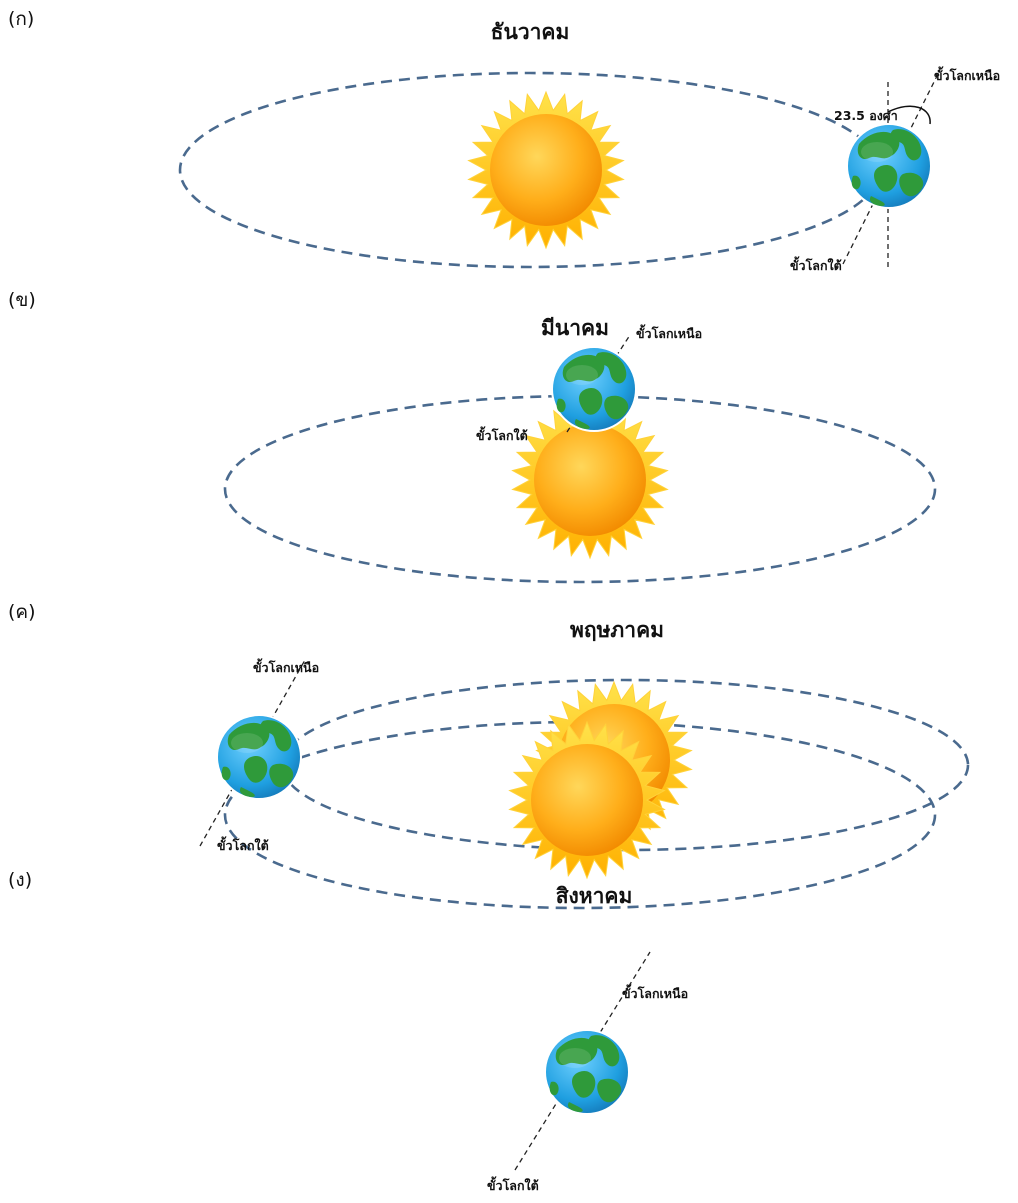  Describe the element at coordinates (587, 1072) in the screenshot. I see `earth-august` at that location.